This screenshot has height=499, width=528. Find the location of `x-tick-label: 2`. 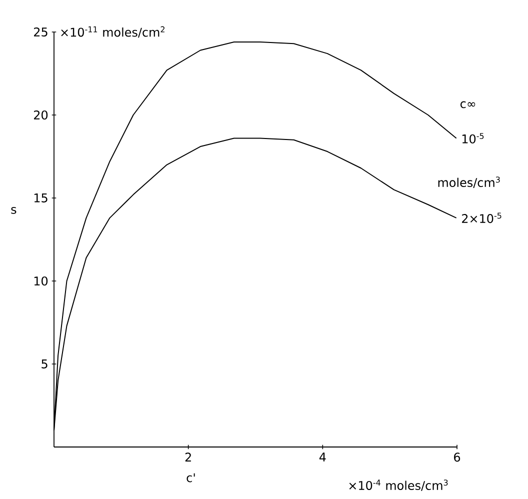

x-tick-label: 2 is located at coordinates (188, 457).